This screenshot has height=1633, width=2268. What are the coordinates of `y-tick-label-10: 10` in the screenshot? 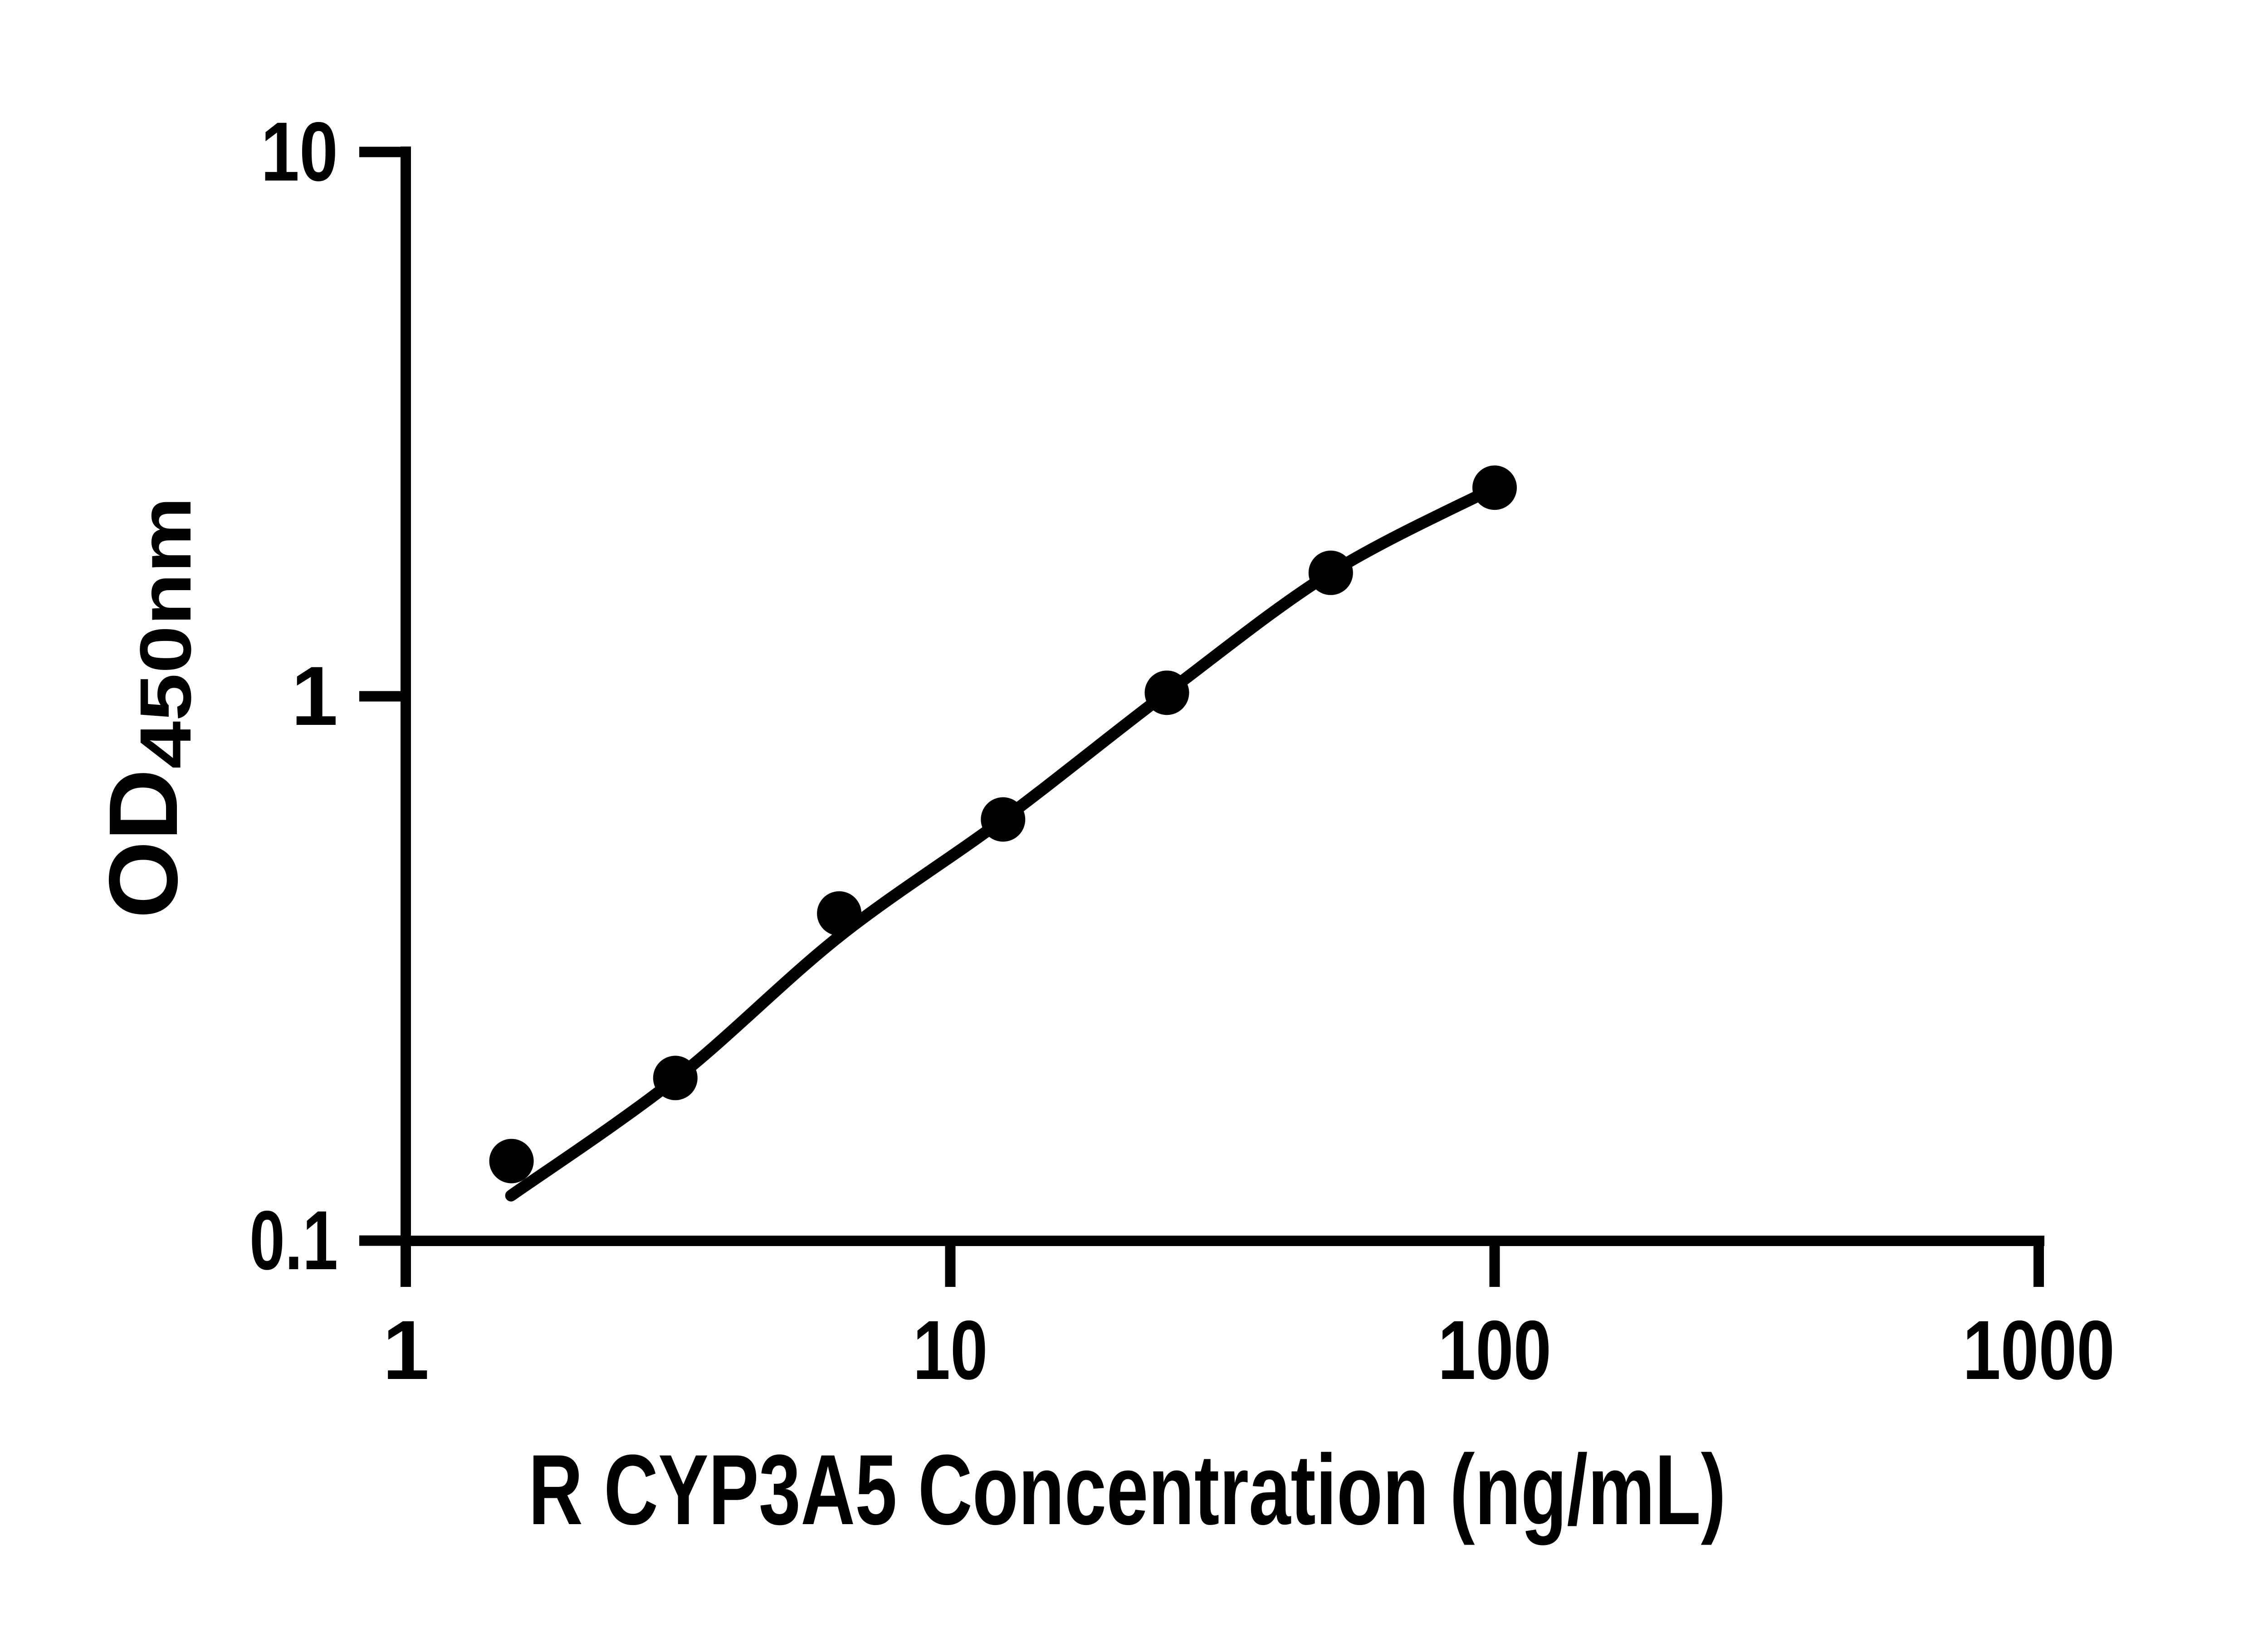 It's located at (299, 152).